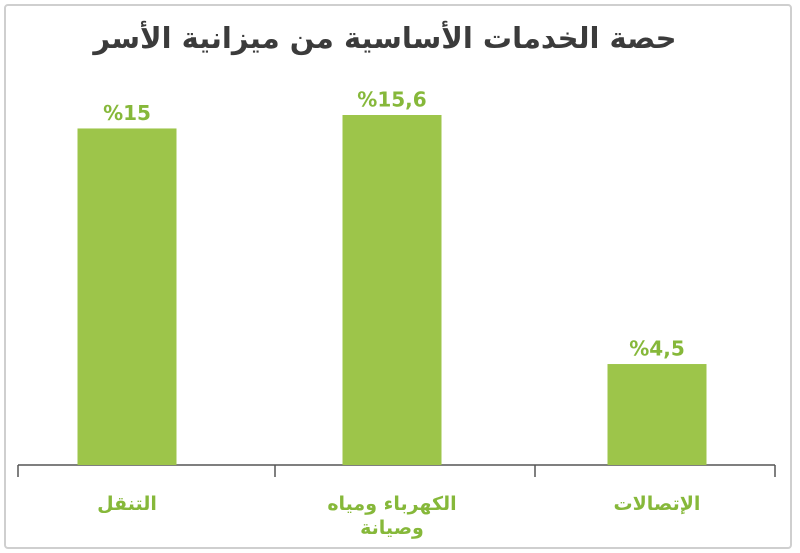  Describe the element at coordinates (127, 113) in the screenshot. I see `value-label: %15` at that location.